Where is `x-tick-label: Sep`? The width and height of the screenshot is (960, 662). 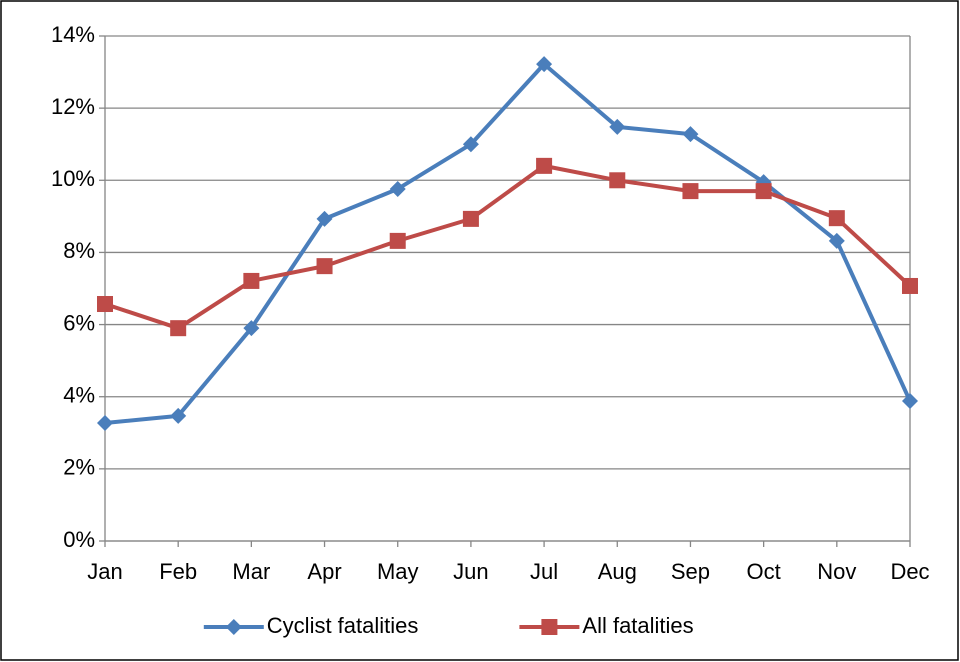 x-tick-label: Sep is located at coordinates (690, 571).